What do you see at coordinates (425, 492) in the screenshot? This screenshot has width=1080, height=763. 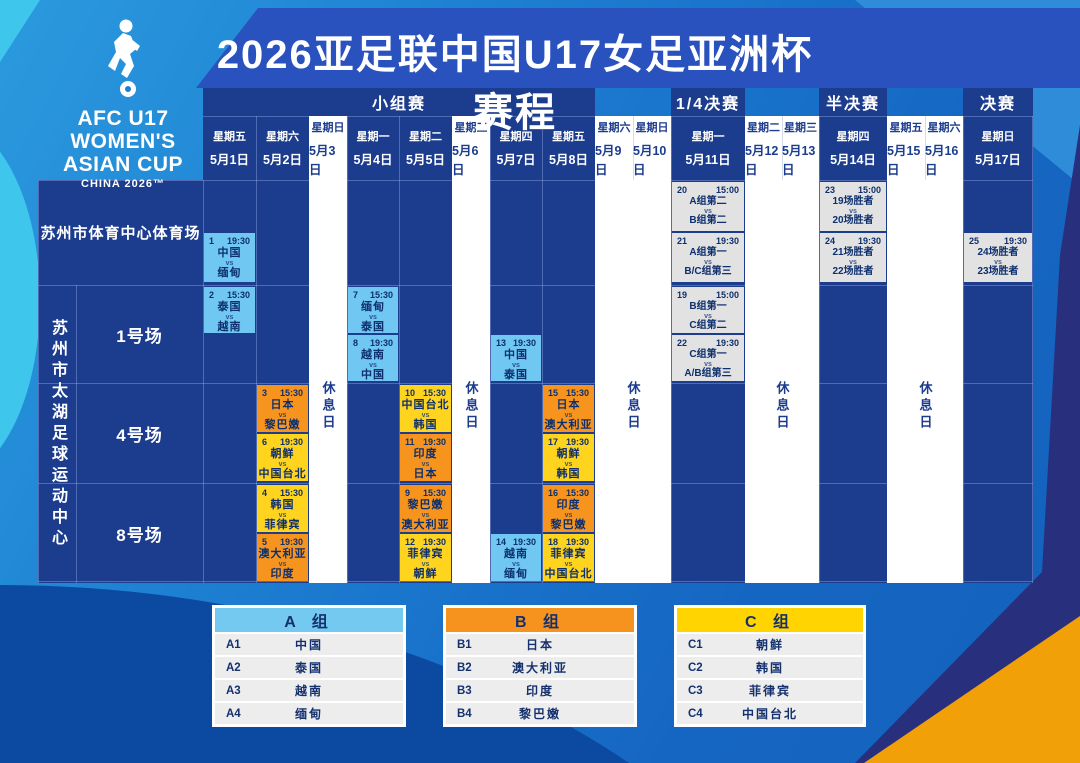 I see `match-number-time: 9 15:30` at bounding box center [425, 492].